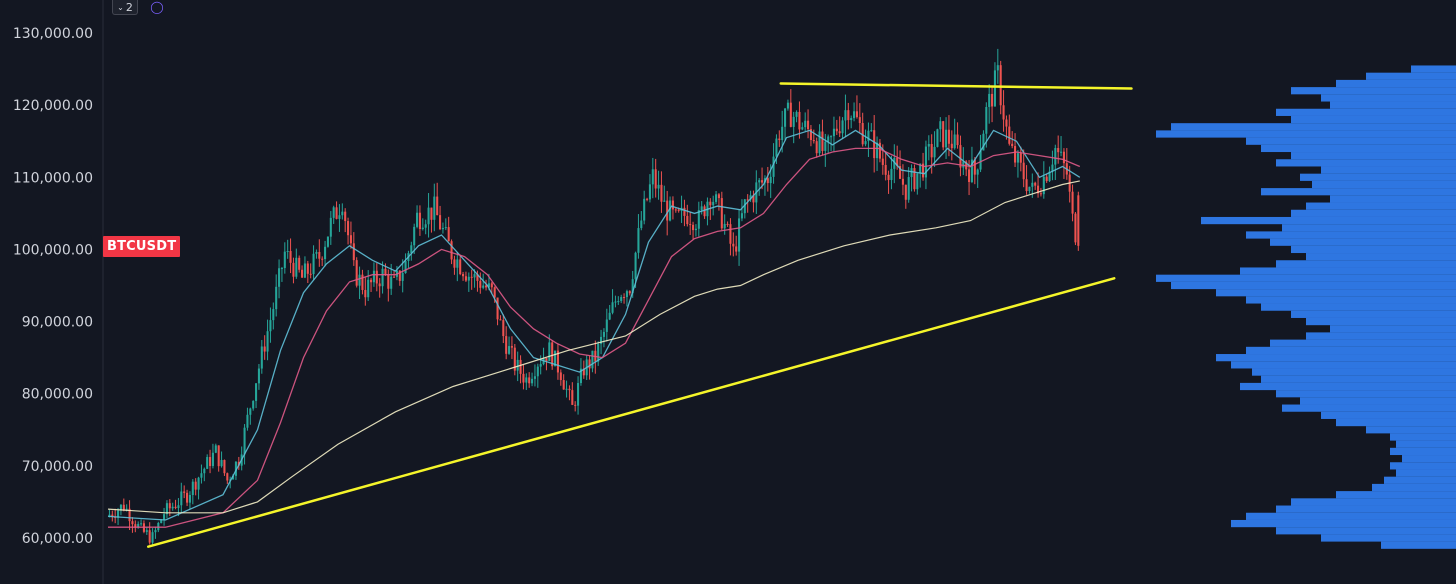 The image size is (1456, 584). I want to click on collapse-indicators-button: ⌄ 2, so click(125, 7).